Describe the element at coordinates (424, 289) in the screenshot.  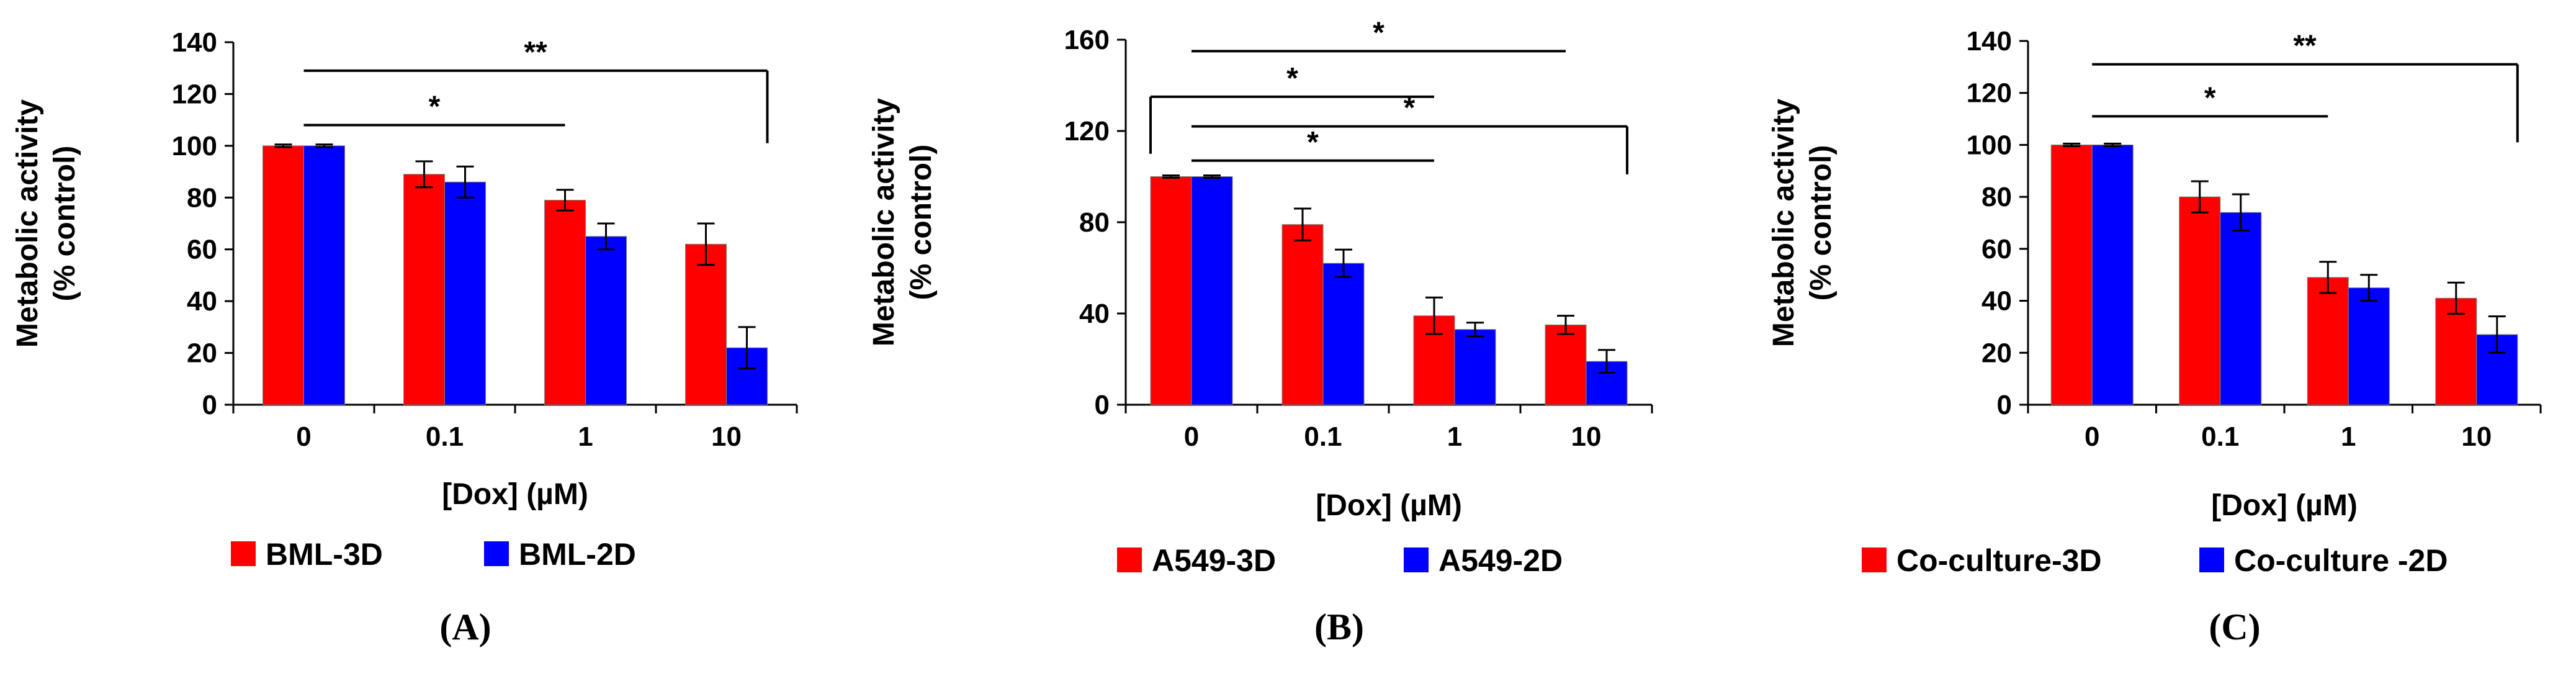
I see `bar-bml-3d-0.1` at that location.